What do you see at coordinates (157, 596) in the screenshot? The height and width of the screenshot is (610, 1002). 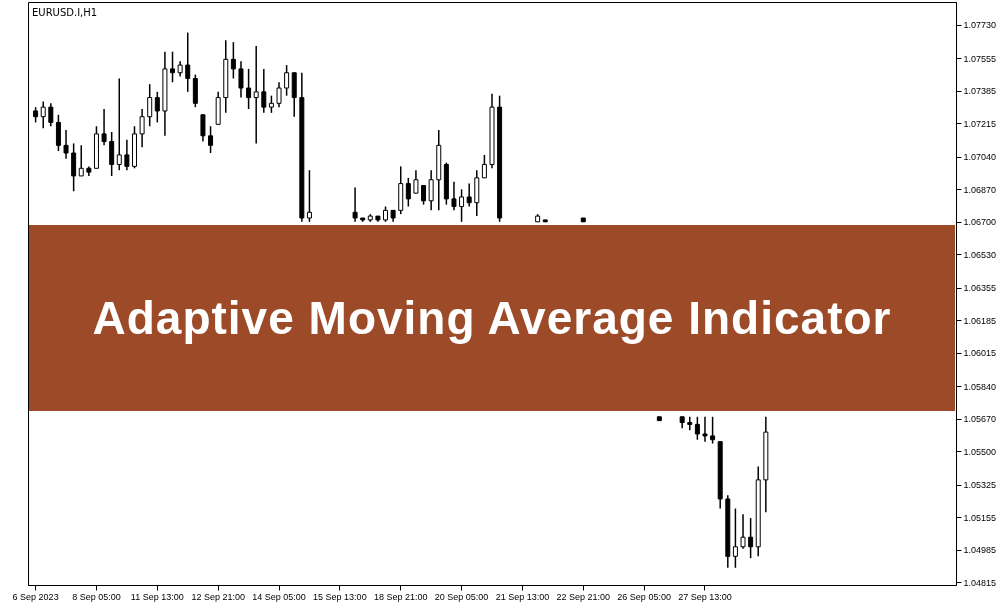 I see `x-tick-label: 11 Sep 13:00` at bounding box center [157, 596].